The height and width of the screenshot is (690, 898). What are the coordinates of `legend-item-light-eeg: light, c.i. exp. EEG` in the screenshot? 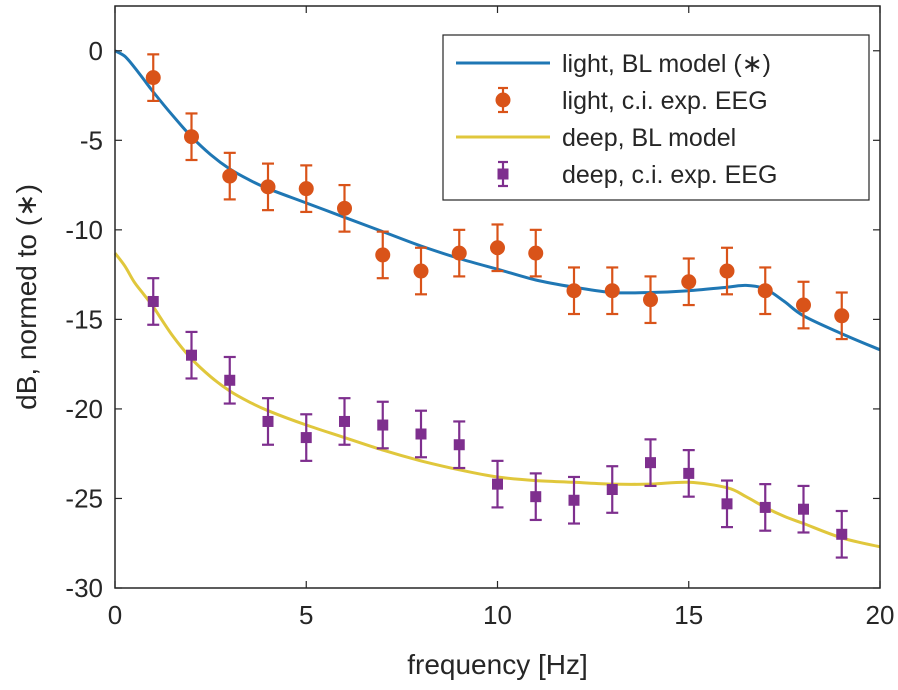 It's located at (631, 100).